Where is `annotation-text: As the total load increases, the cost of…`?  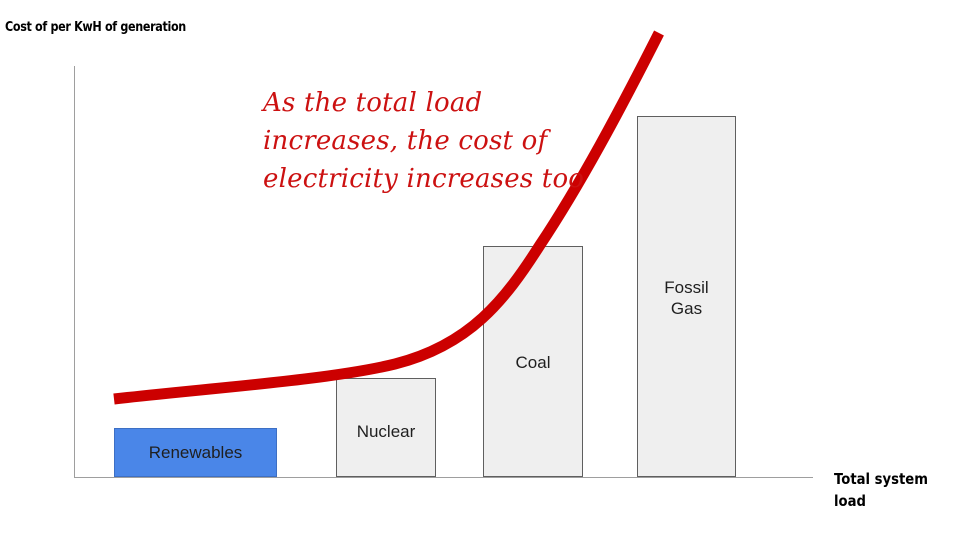
annotation-text: As the total load increases, the cost of… is located at coordinates (424, 141).